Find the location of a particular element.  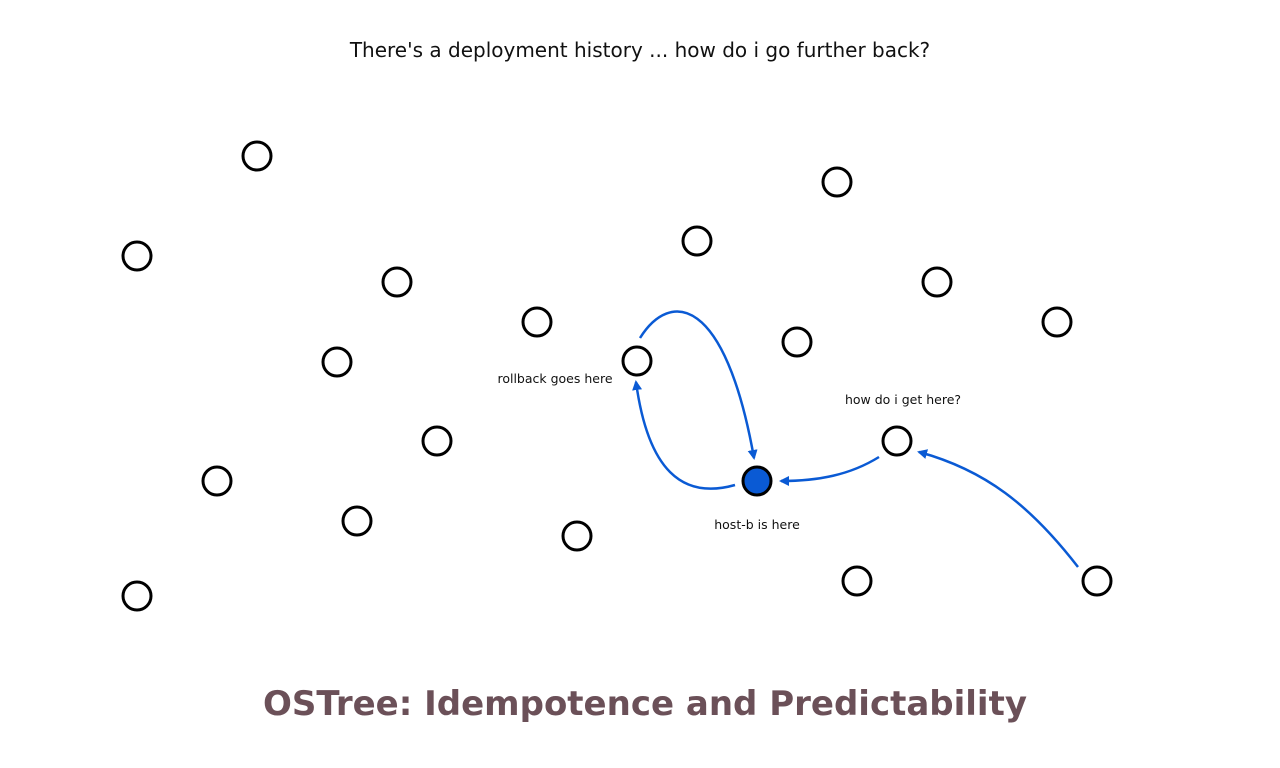

edge-current-to-rollback is located at coordinates (684, 435).